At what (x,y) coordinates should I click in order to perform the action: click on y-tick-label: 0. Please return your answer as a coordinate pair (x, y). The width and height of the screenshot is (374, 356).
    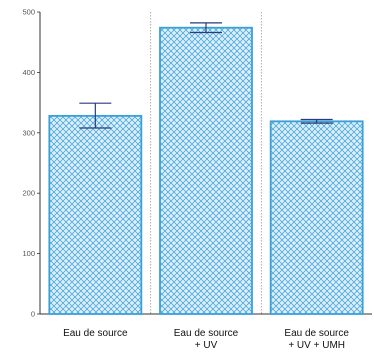
    Looking at the image, I should click on (33, 314).